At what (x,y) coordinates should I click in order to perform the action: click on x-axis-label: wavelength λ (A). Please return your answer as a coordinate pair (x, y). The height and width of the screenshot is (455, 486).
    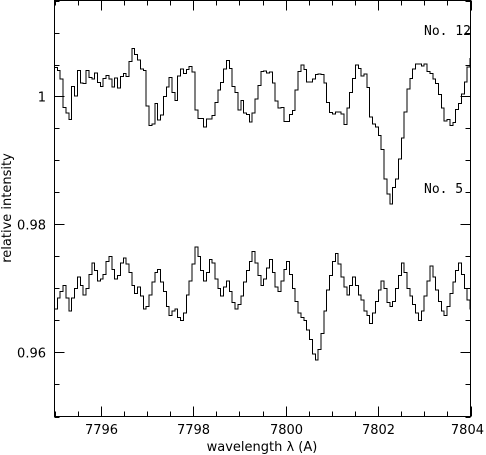
    Looking at the image, I should click on (262, 447).